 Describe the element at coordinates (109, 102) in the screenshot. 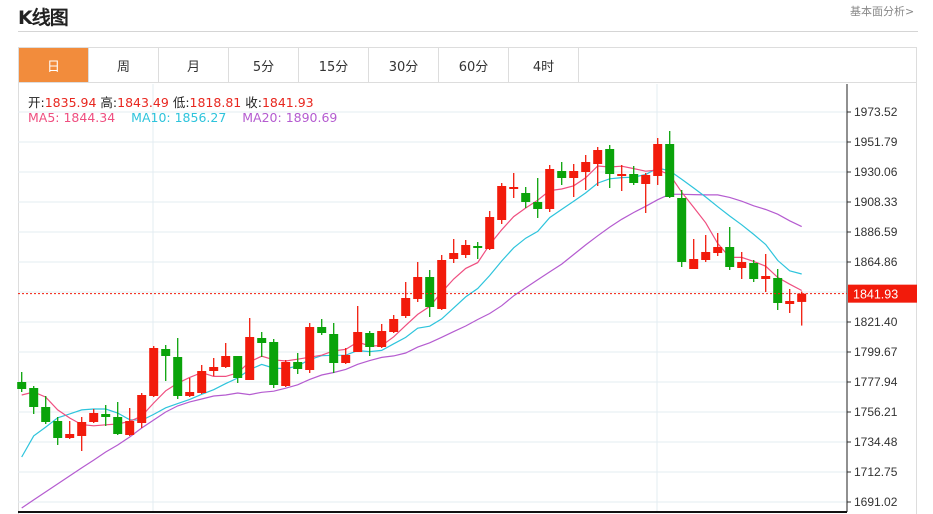

I see `high-label: 高:` at that location.